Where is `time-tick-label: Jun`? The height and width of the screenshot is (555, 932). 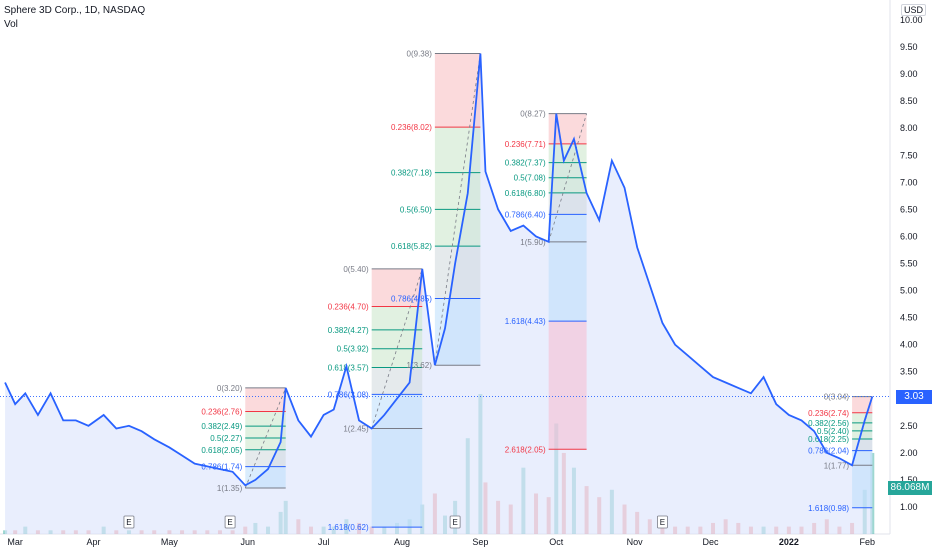
time-tick-label: Jun is located at coordinates (248, 542).